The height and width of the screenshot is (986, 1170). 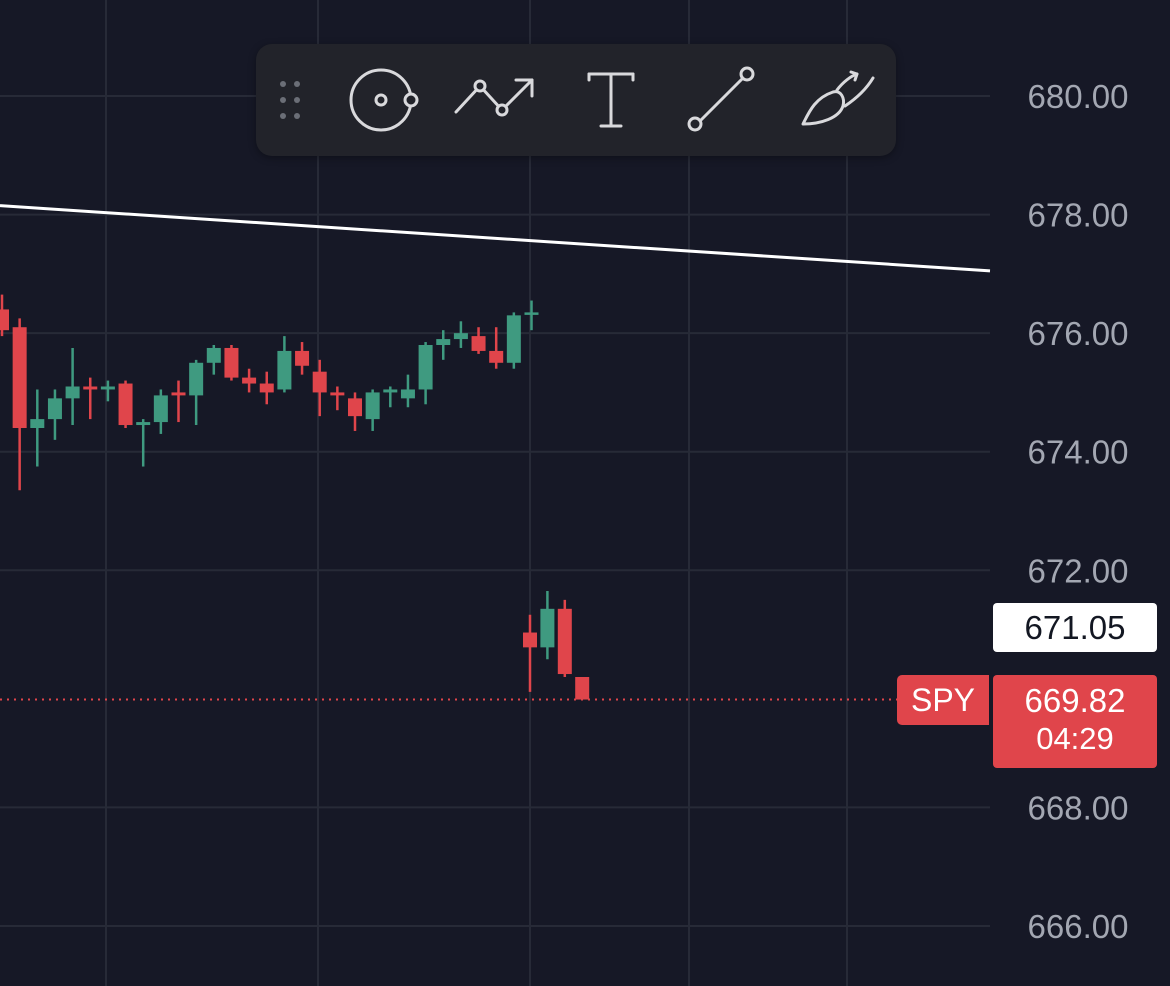 I want to click on last-price-value: 669.82, so click(x=1075, y=700).